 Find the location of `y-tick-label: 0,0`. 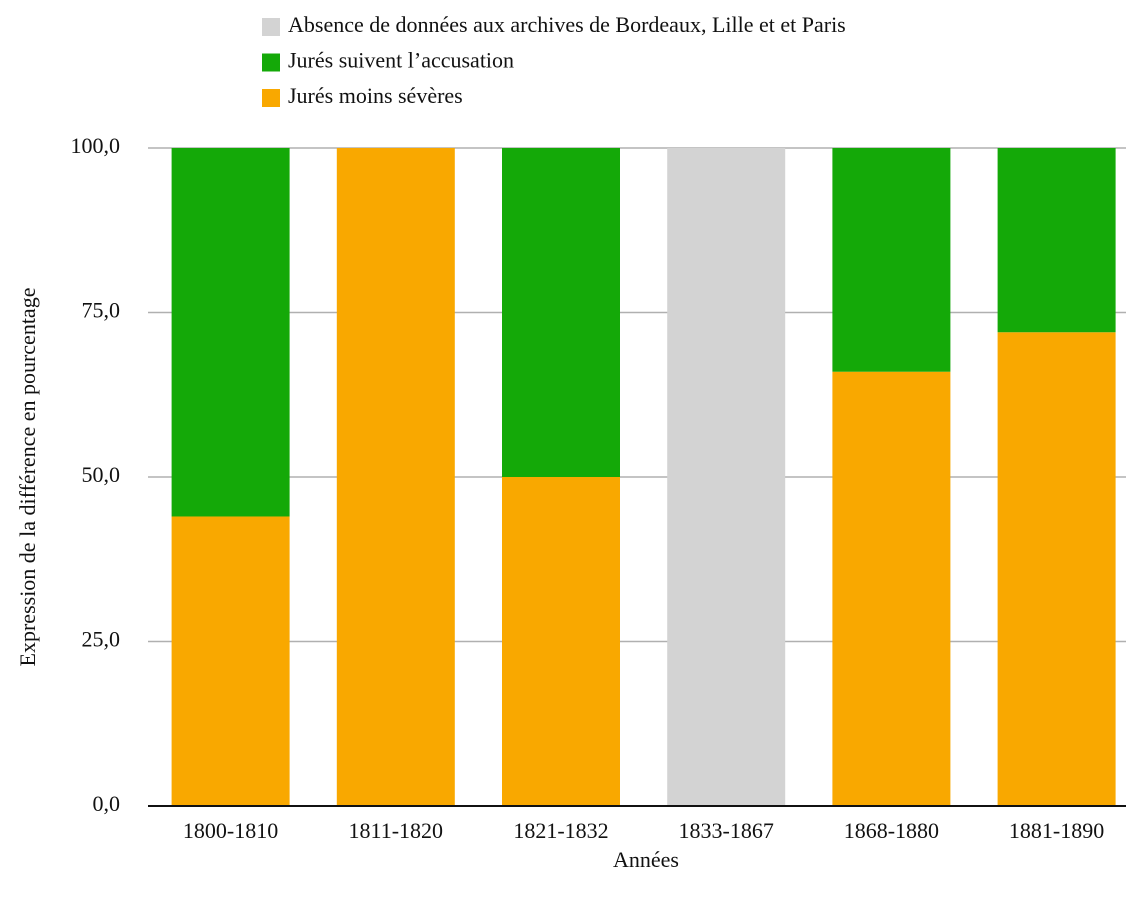

y-tick-label: 0,0 is located at coordinates (107, 803).